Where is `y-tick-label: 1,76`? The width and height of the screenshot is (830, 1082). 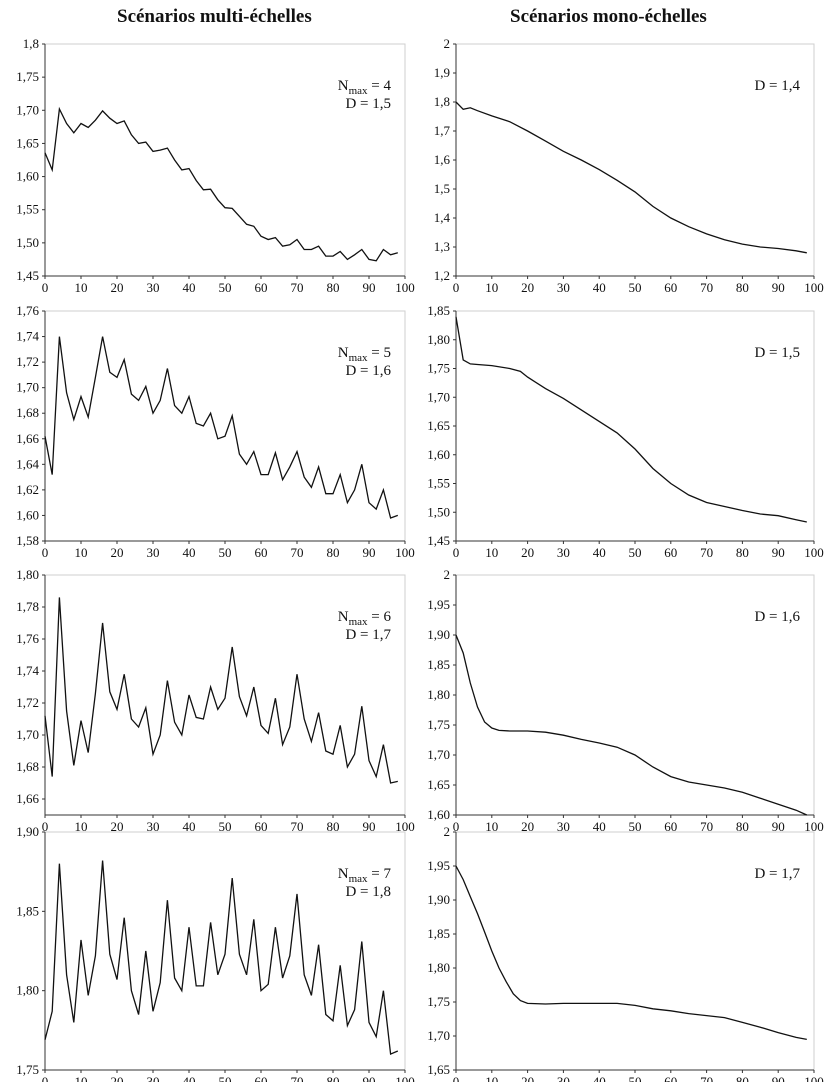 y-tick-label: 1,76 is located at coordinates (27, 638).